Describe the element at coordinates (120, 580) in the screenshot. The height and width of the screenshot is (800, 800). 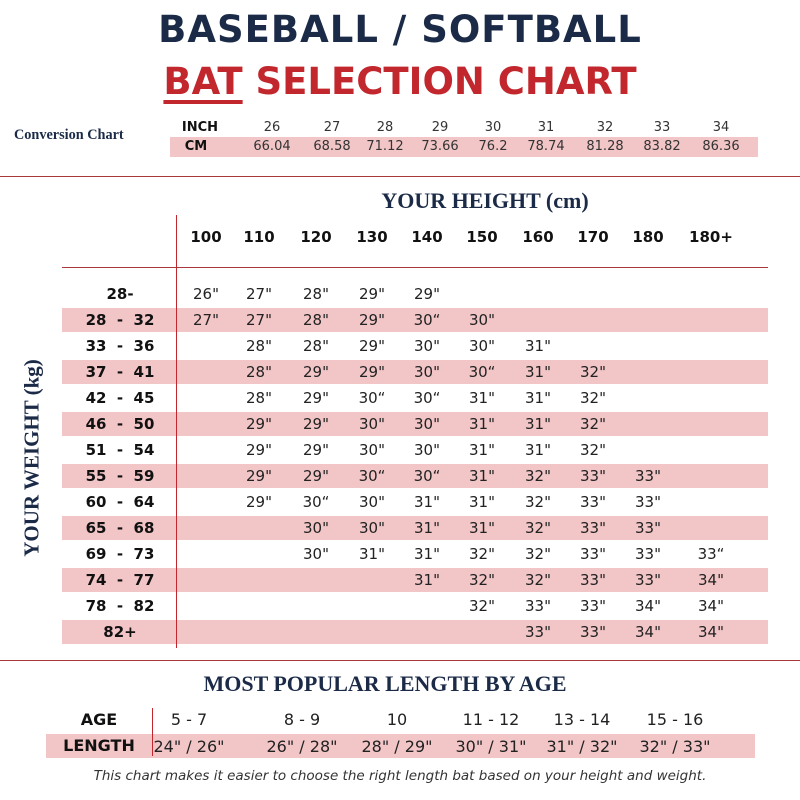
I see `weight-label: 74 - 77` at that location.